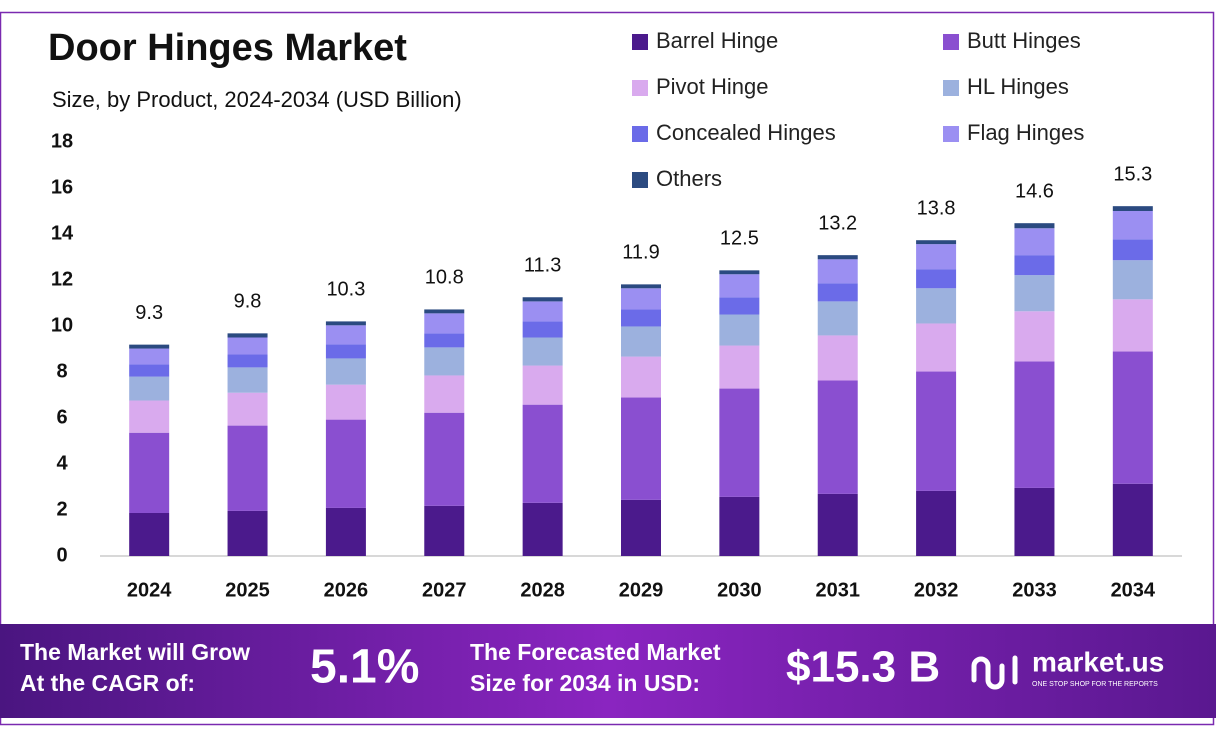 The width and height of the screenshot is (1216, 737). Describe the element at coordinates (149, 590) in the screenshot. I see `x-tick-label: 2024` at that location.